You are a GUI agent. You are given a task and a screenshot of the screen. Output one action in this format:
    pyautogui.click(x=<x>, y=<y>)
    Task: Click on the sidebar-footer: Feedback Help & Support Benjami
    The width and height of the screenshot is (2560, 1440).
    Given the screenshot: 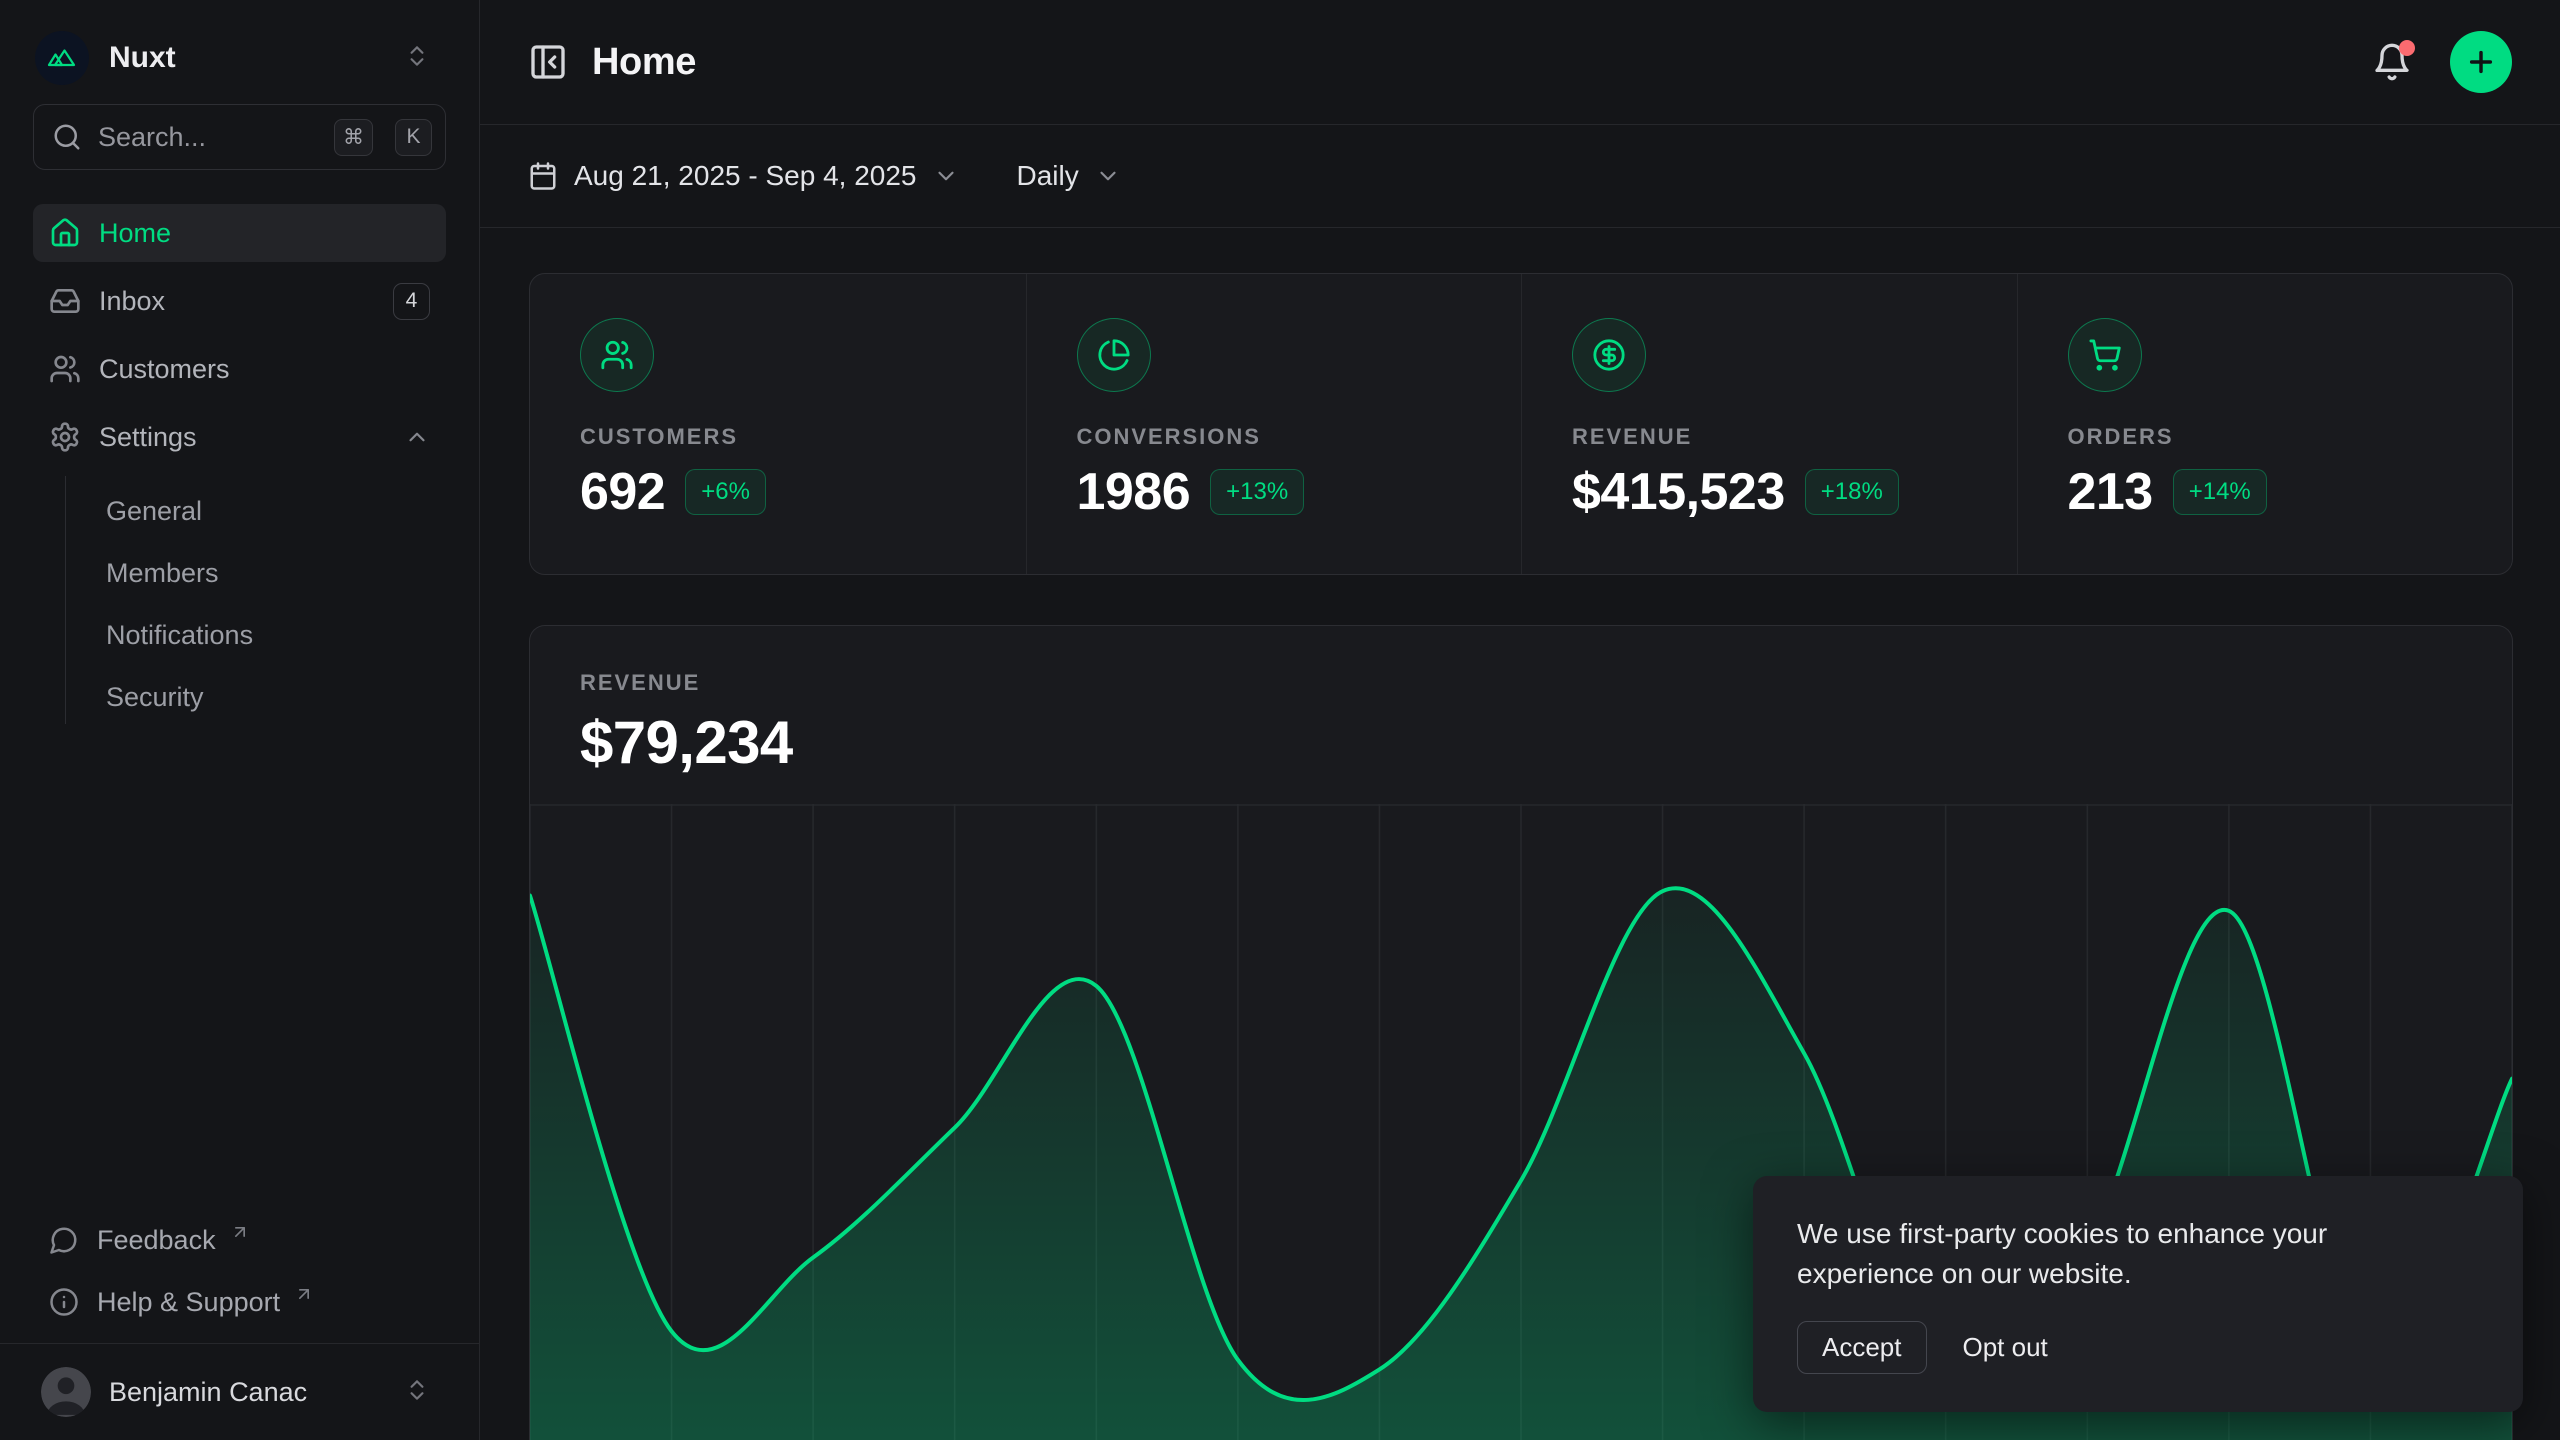 What is the action you would take?
    pyautogui.click(x=239, y=1324)
    